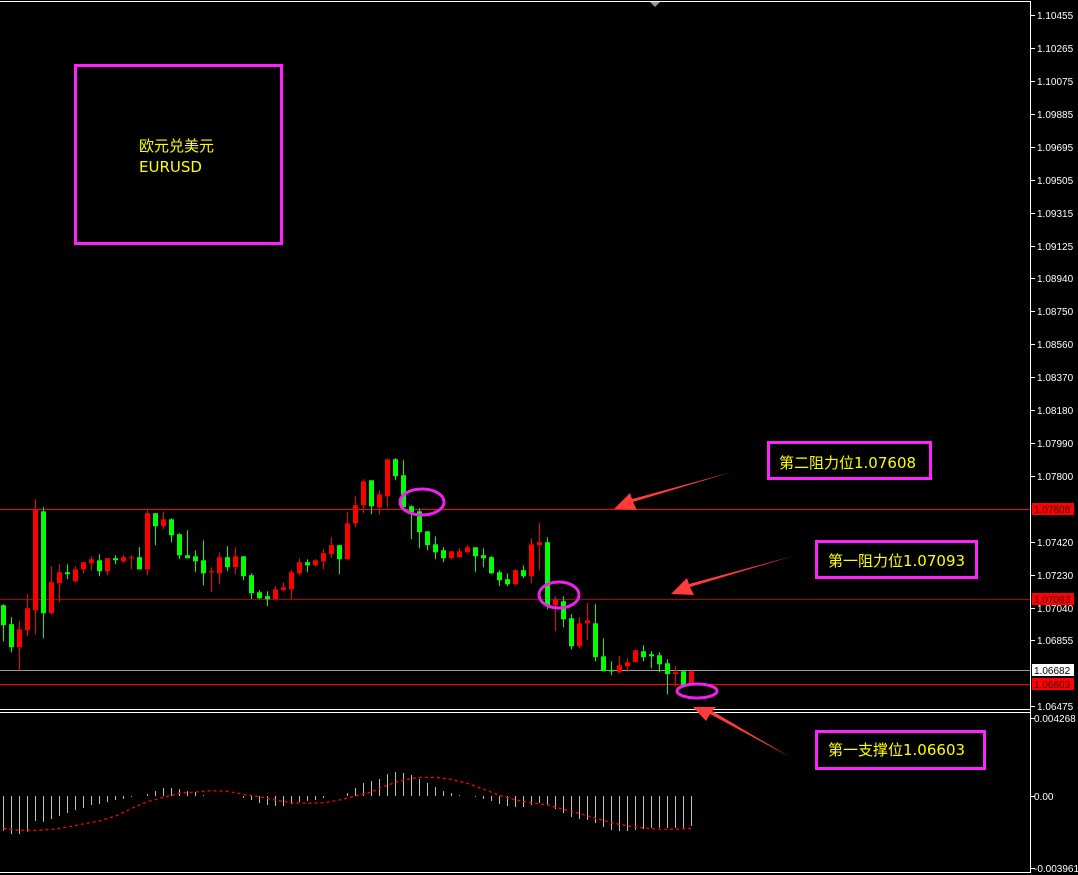  Describe the element at coordinates (1052, 671) in the screenshot. I see `price-level-label: 1.06682` at that location.